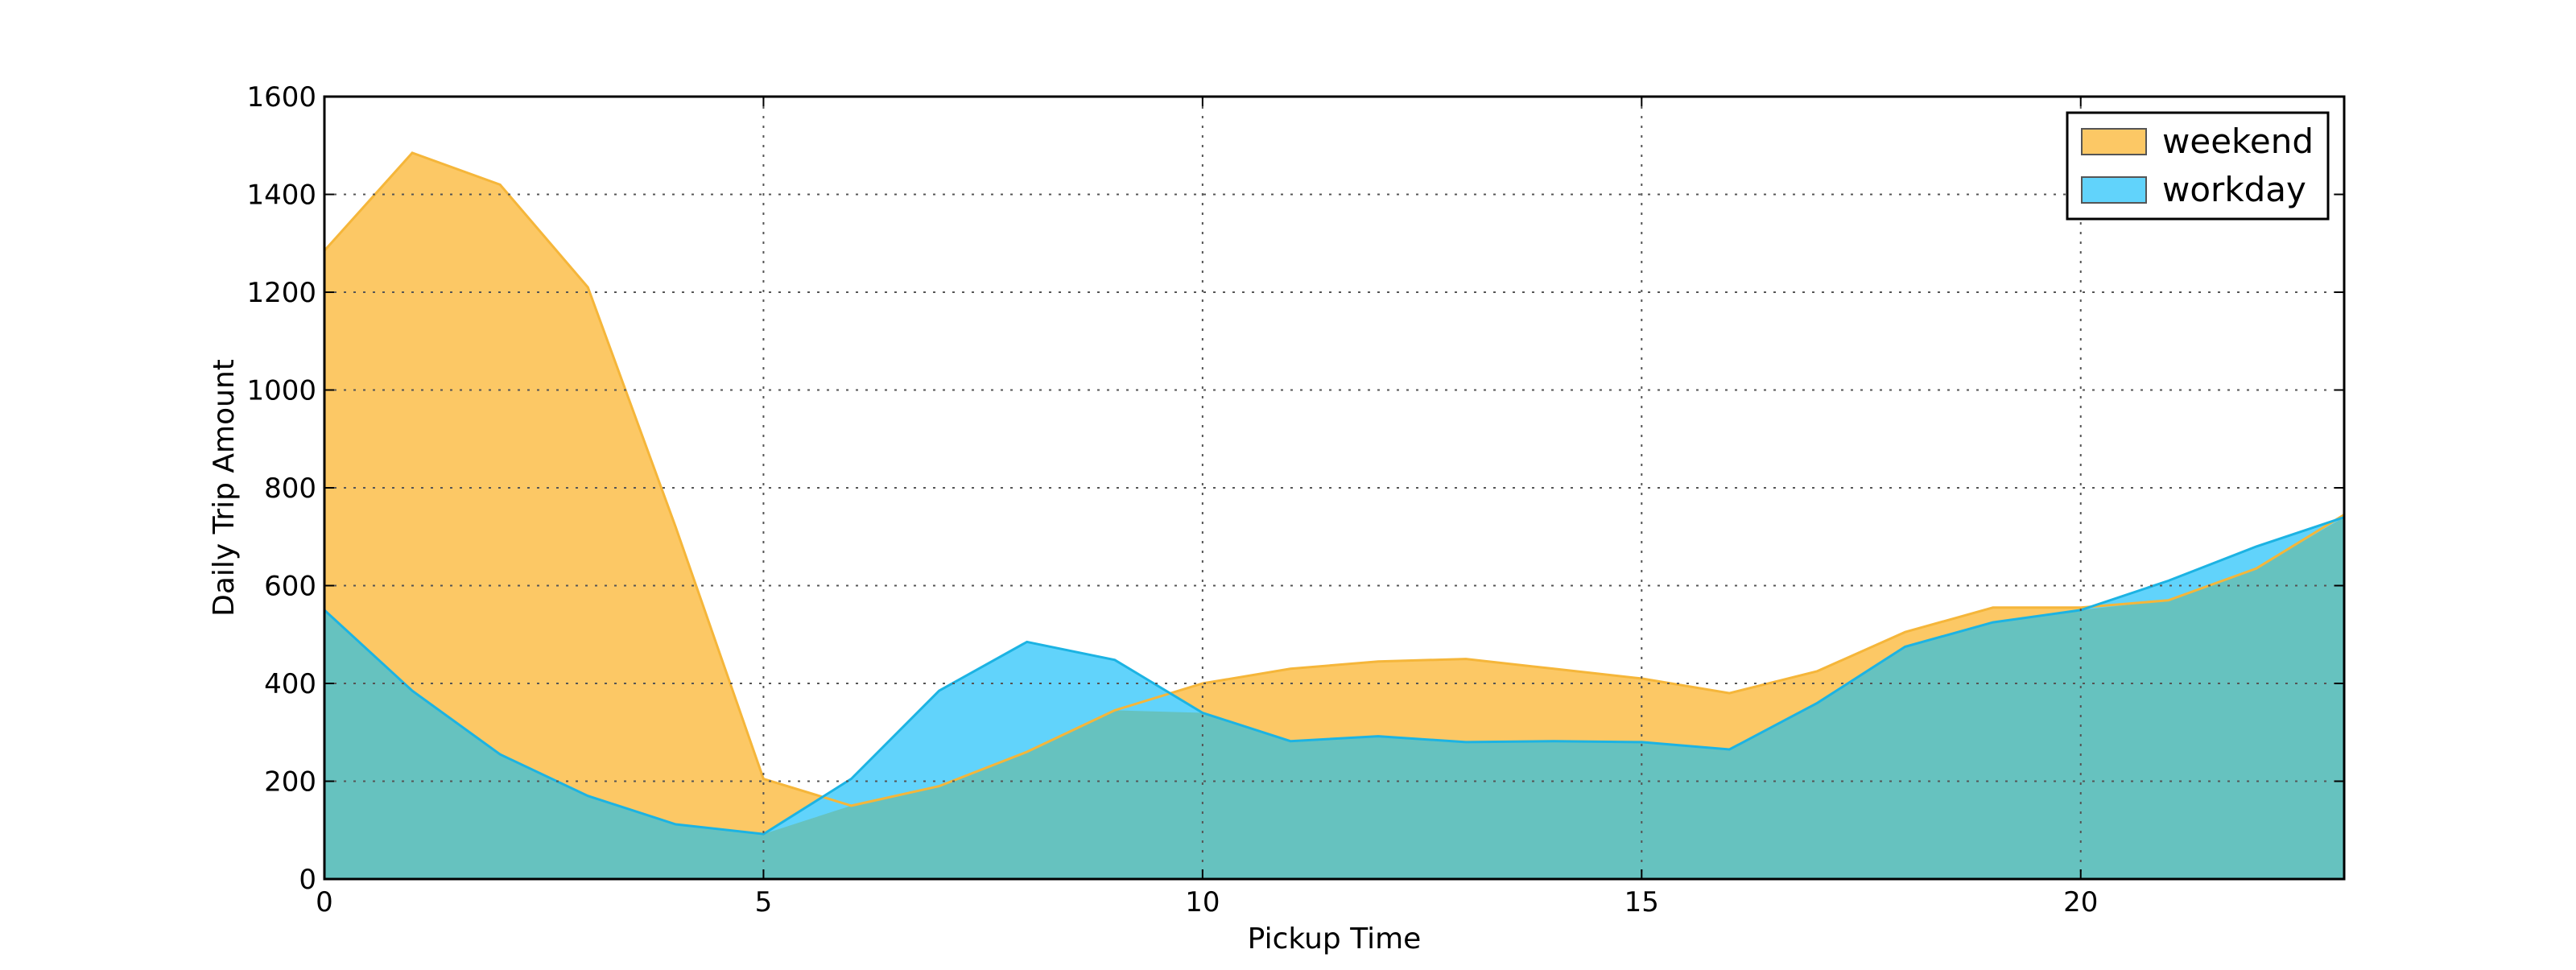 Image resolution: width=2576 pixels, height=970 pixels. I want to click on x-tick-label: 0, so click(324, 902).